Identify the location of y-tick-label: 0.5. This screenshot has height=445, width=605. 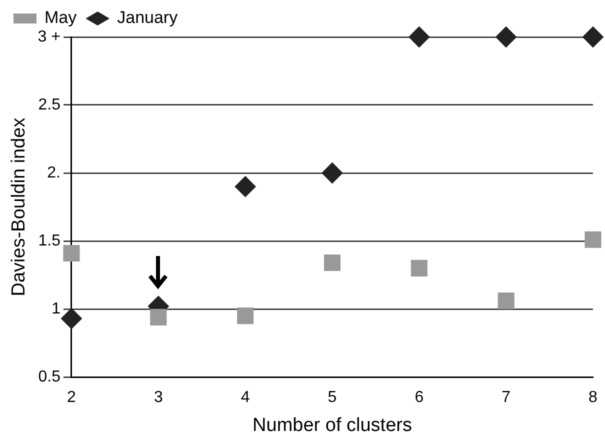
(49, 377).